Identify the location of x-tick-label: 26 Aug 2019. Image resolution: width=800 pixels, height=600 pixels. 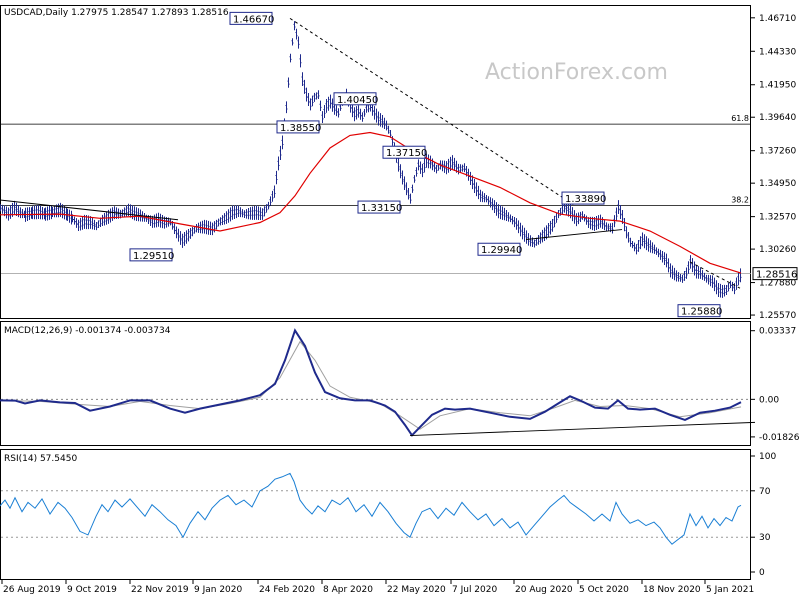
(32, 590).